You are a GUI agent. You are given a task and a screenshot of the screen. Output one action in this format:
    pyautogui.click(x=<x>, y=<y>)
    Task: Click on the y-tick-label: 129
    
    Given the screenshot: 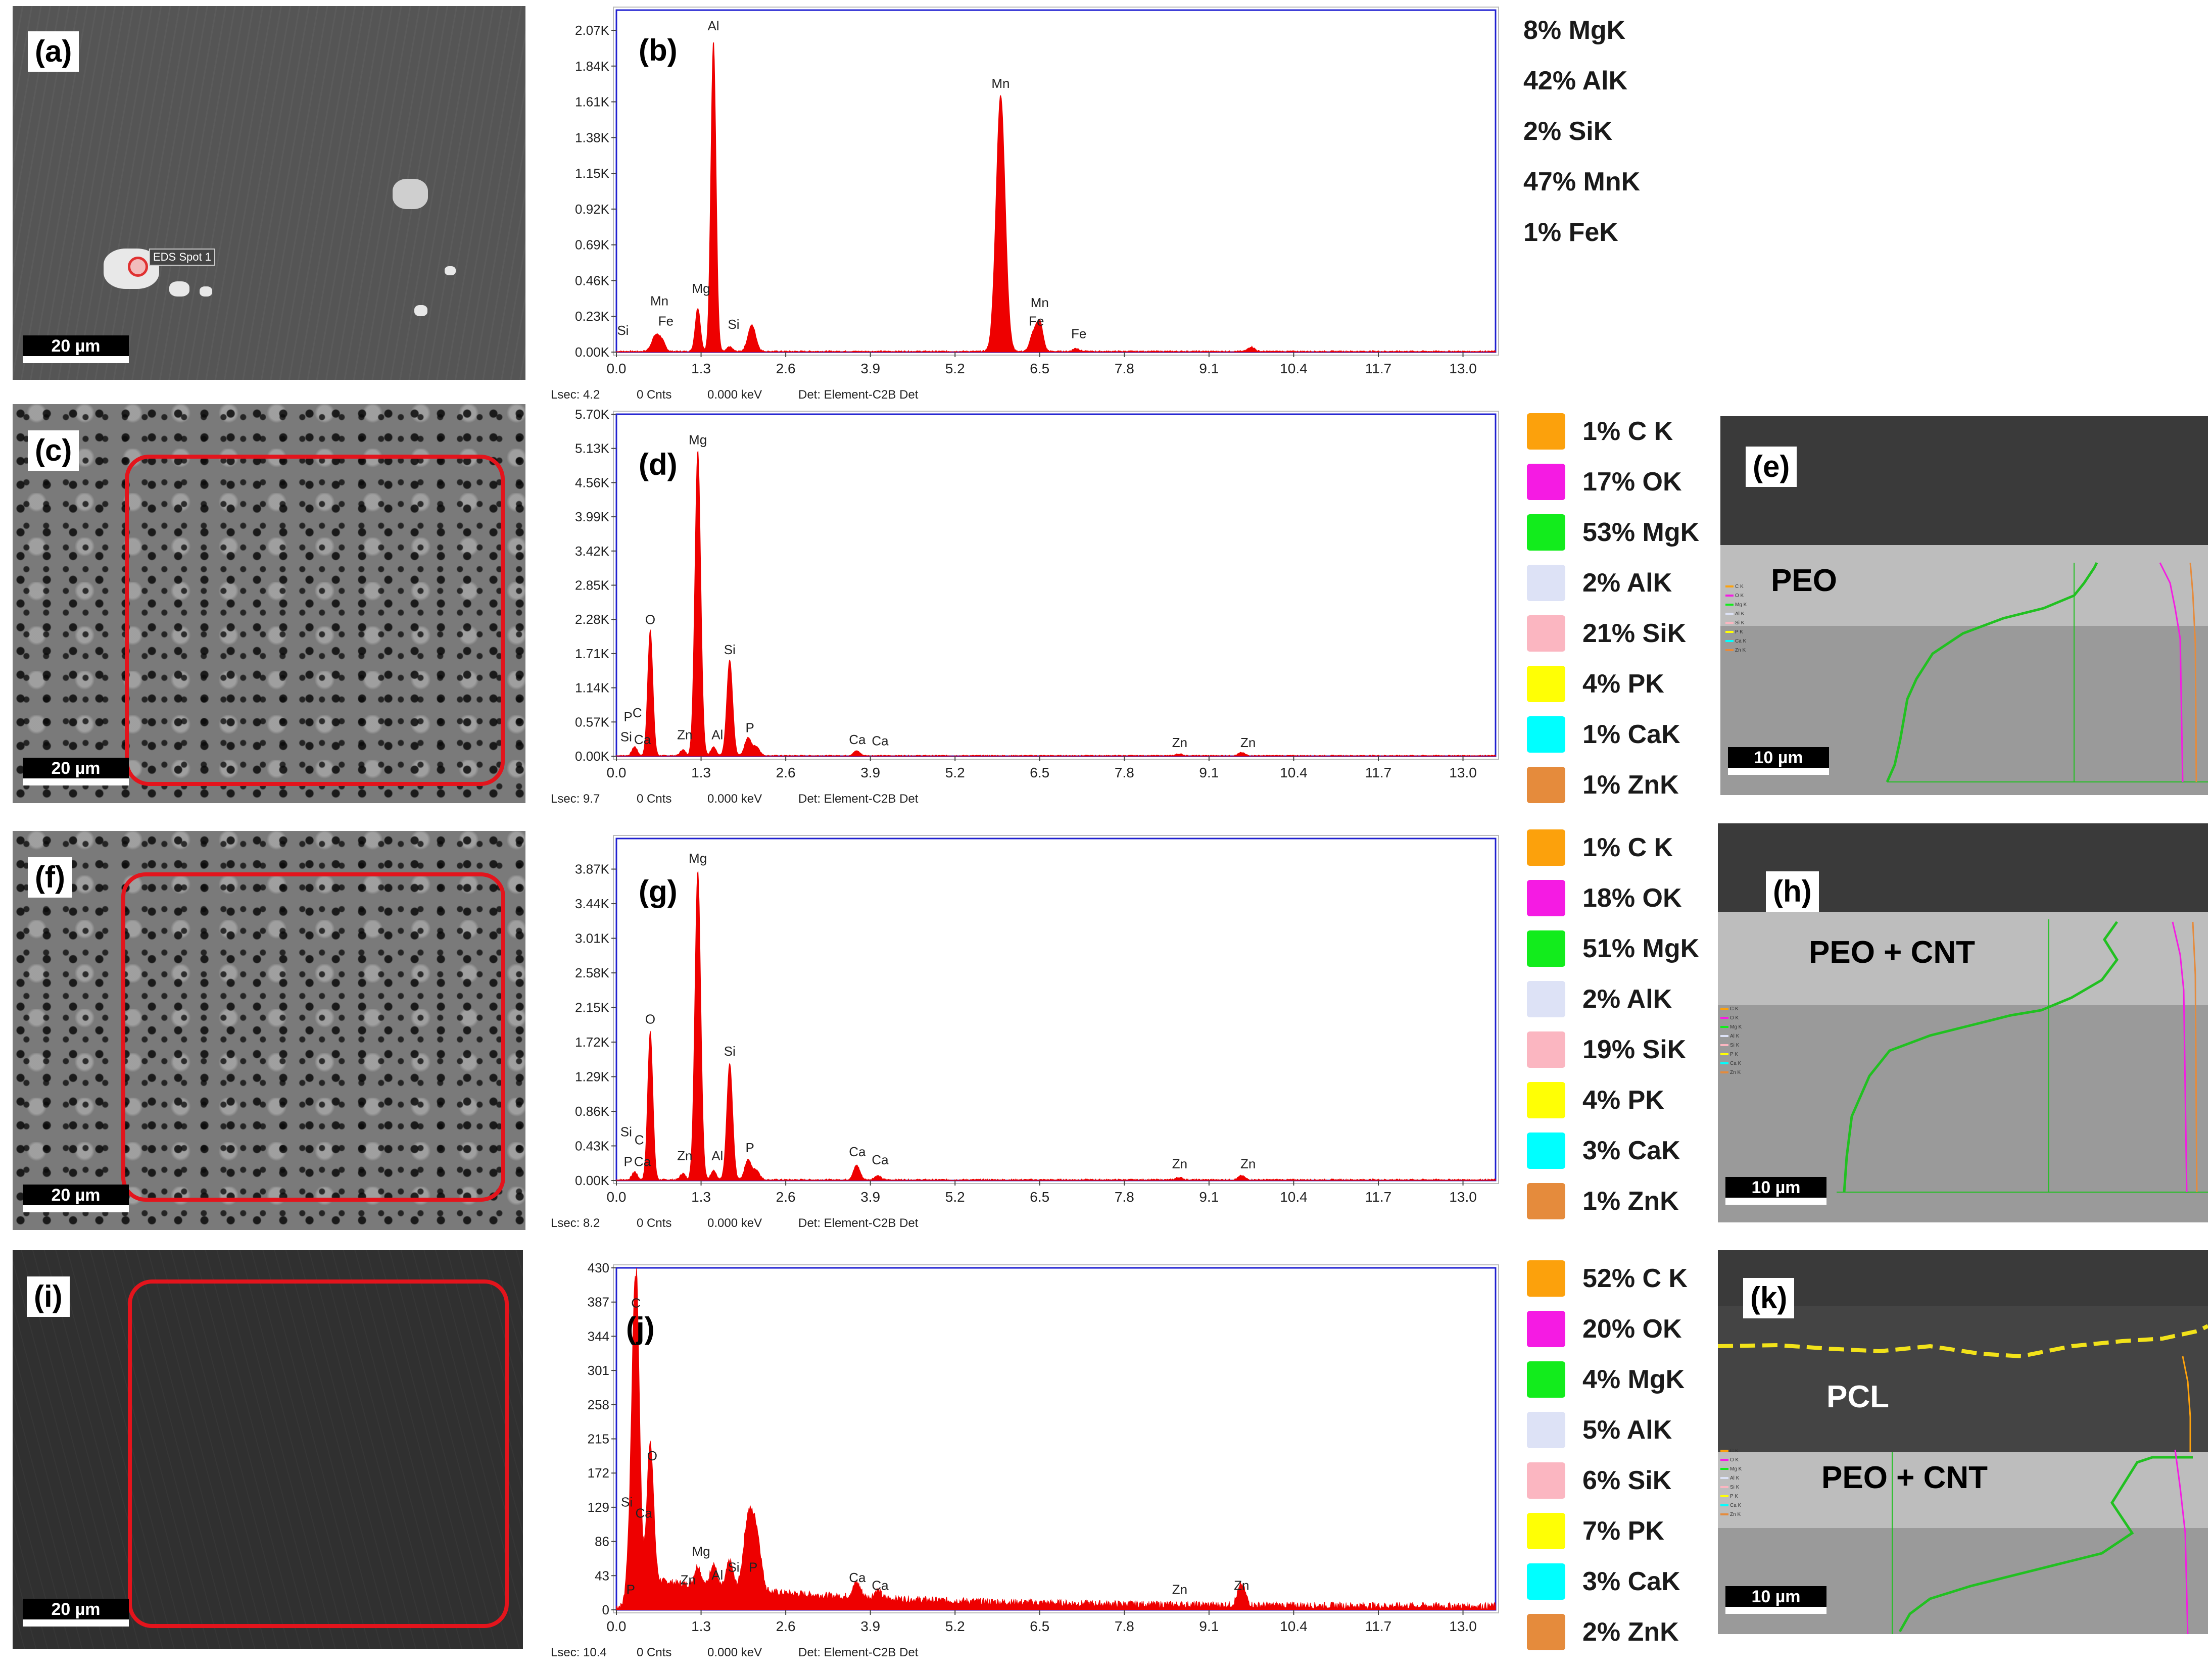 What is the action you would take?
    pyautogui.click(x=599, y=1507)
    